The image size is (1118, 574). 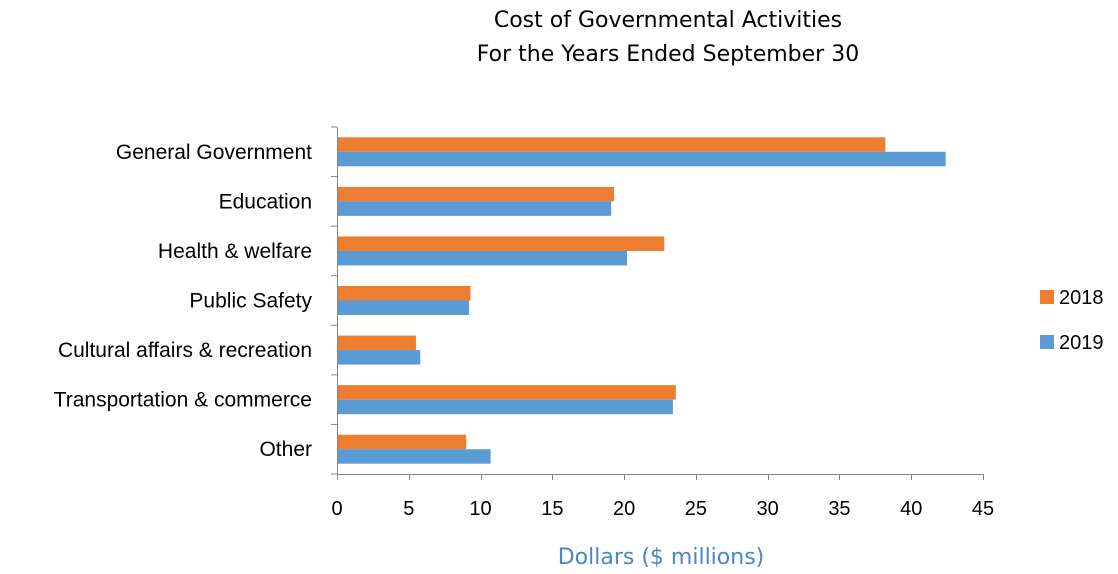 What do you see at coordinates (552, 509) in the screenshot?
I see `x-tick-label: 15` at bounding box center [552, 509].